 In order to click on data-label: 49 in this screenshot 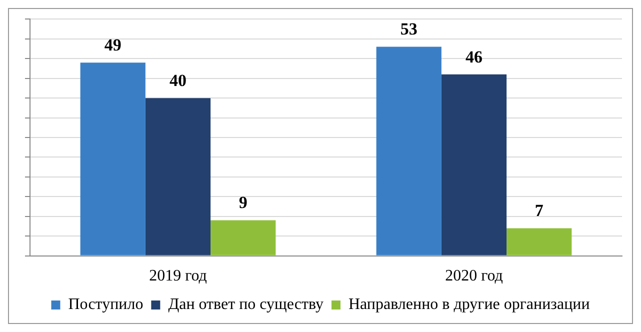, I will do `click(113, 44)`.